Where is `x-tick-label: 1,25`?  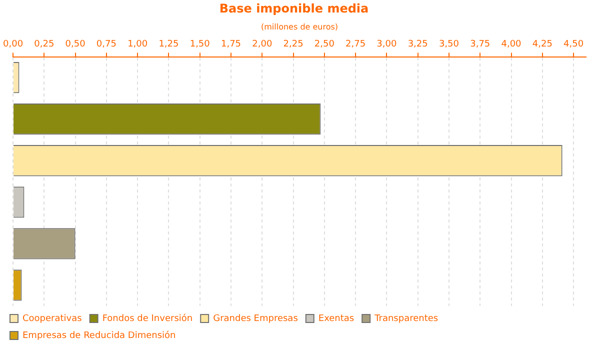
x-tick-label: 1,25 is located at coordinates (168, 45).